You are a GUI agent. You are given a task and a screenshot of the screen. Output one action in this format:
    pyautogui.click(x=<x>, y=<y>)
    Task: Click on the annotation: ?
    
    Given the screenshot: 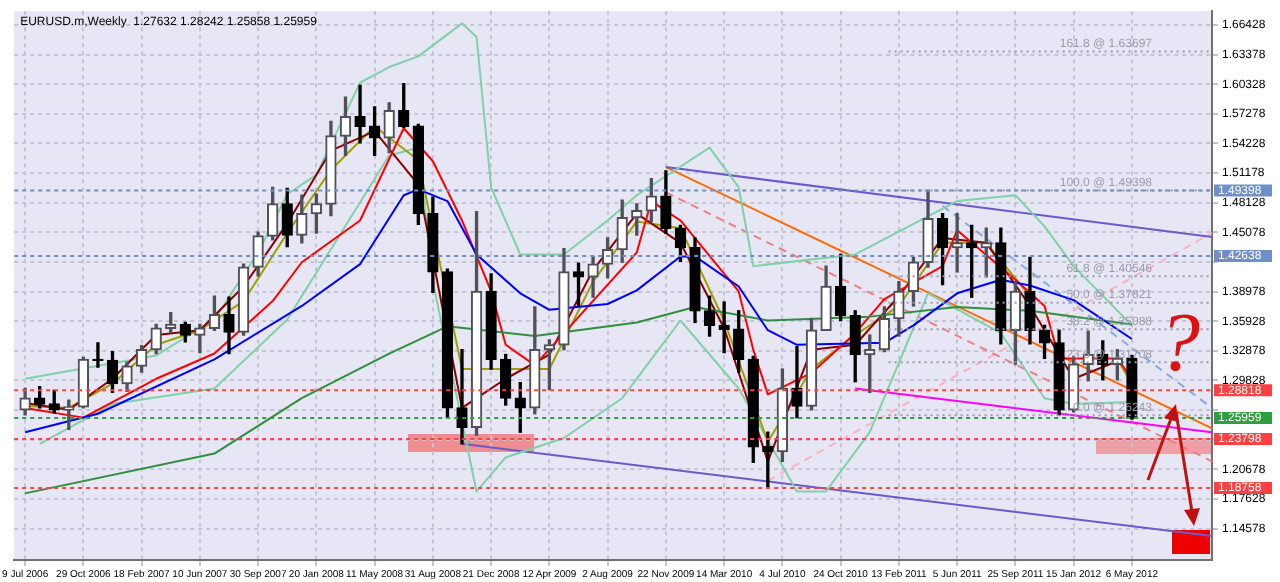 What is the action you would take?
    pyautogui.click(x=1179, y=344)
    